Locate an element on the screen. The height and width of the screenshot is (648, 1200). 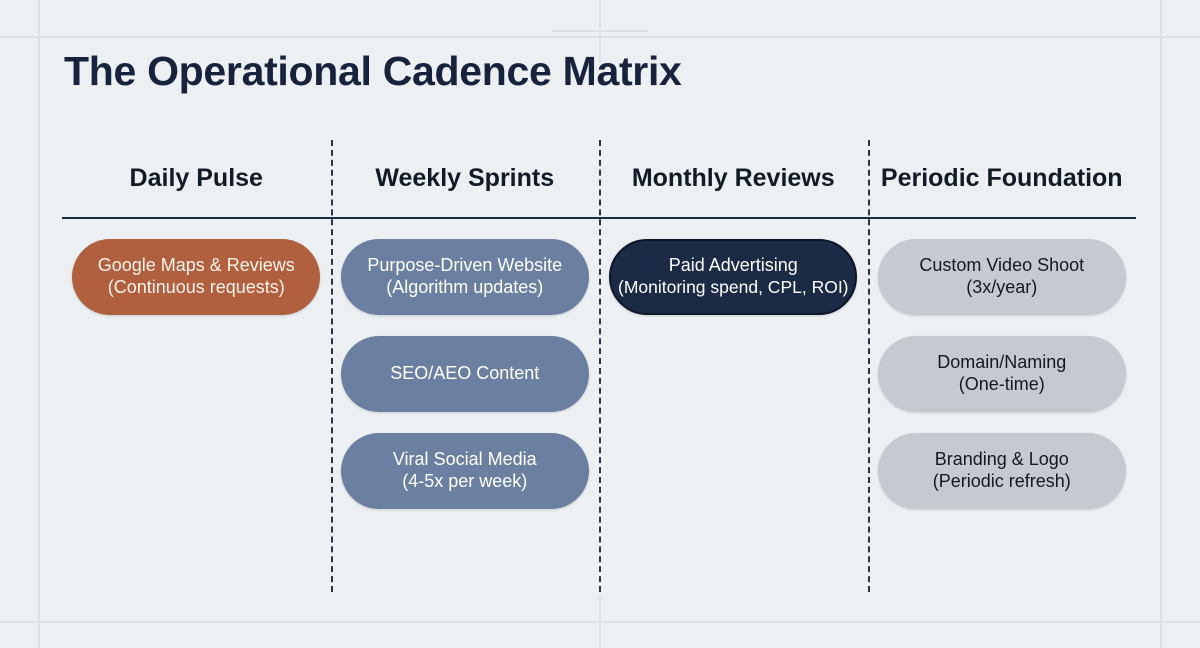
card-title: Google Maps & Reviews is located at coordinates (196, 265).